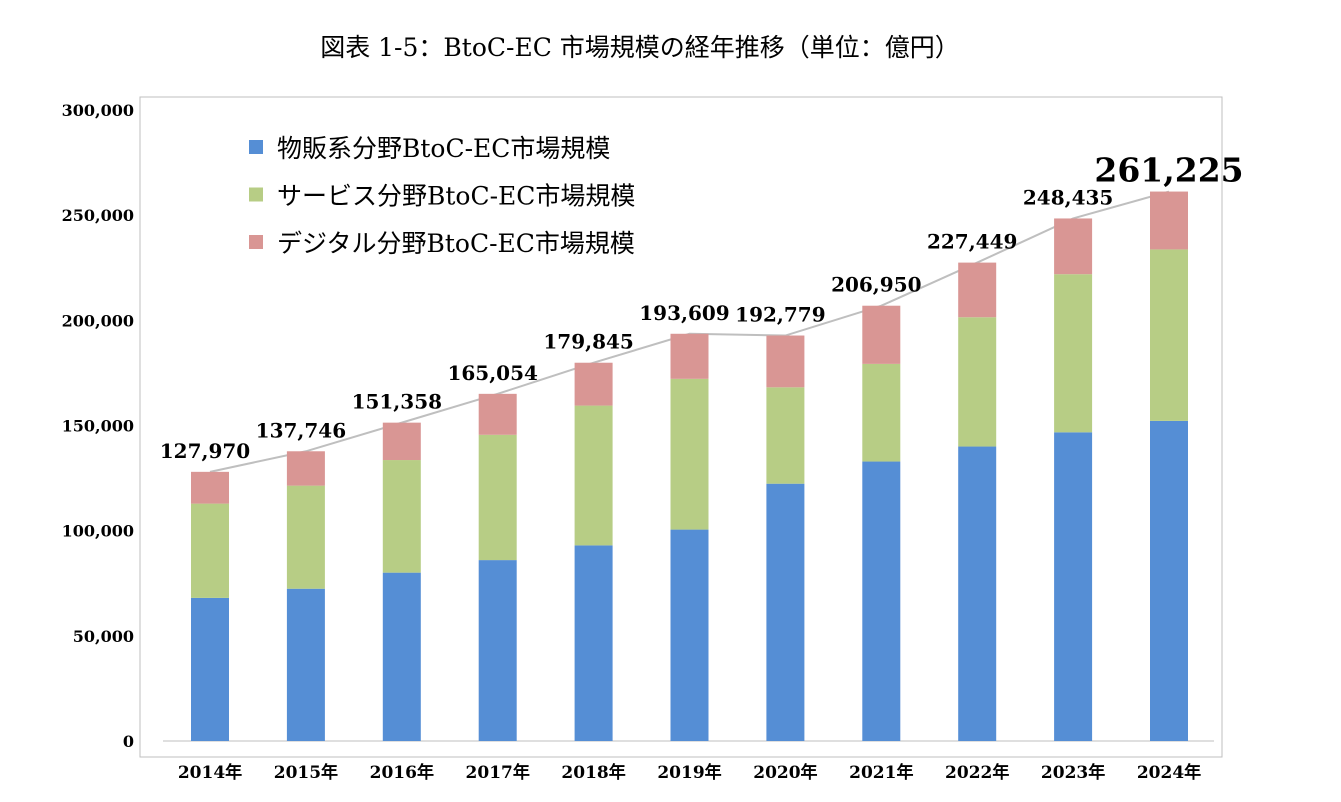 The image size is (1341, 802). Describe the element at coordinates (972, 242) in the screenshot. I see `total-data-label: 227,449` at that location.